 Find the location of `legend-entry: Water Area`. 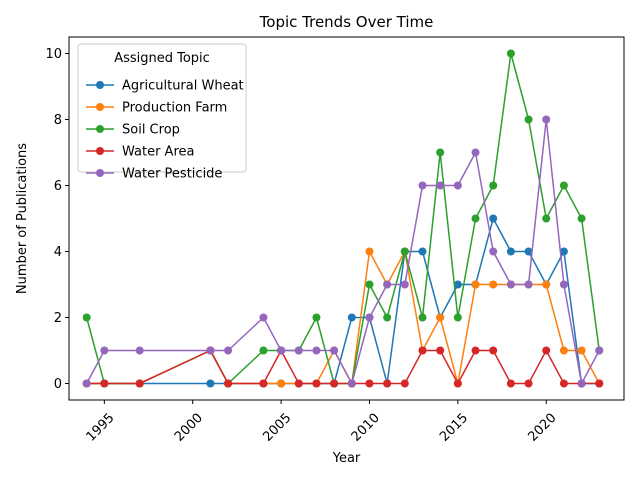

legend-entry: Water Area is located at coordinates (158, 152).